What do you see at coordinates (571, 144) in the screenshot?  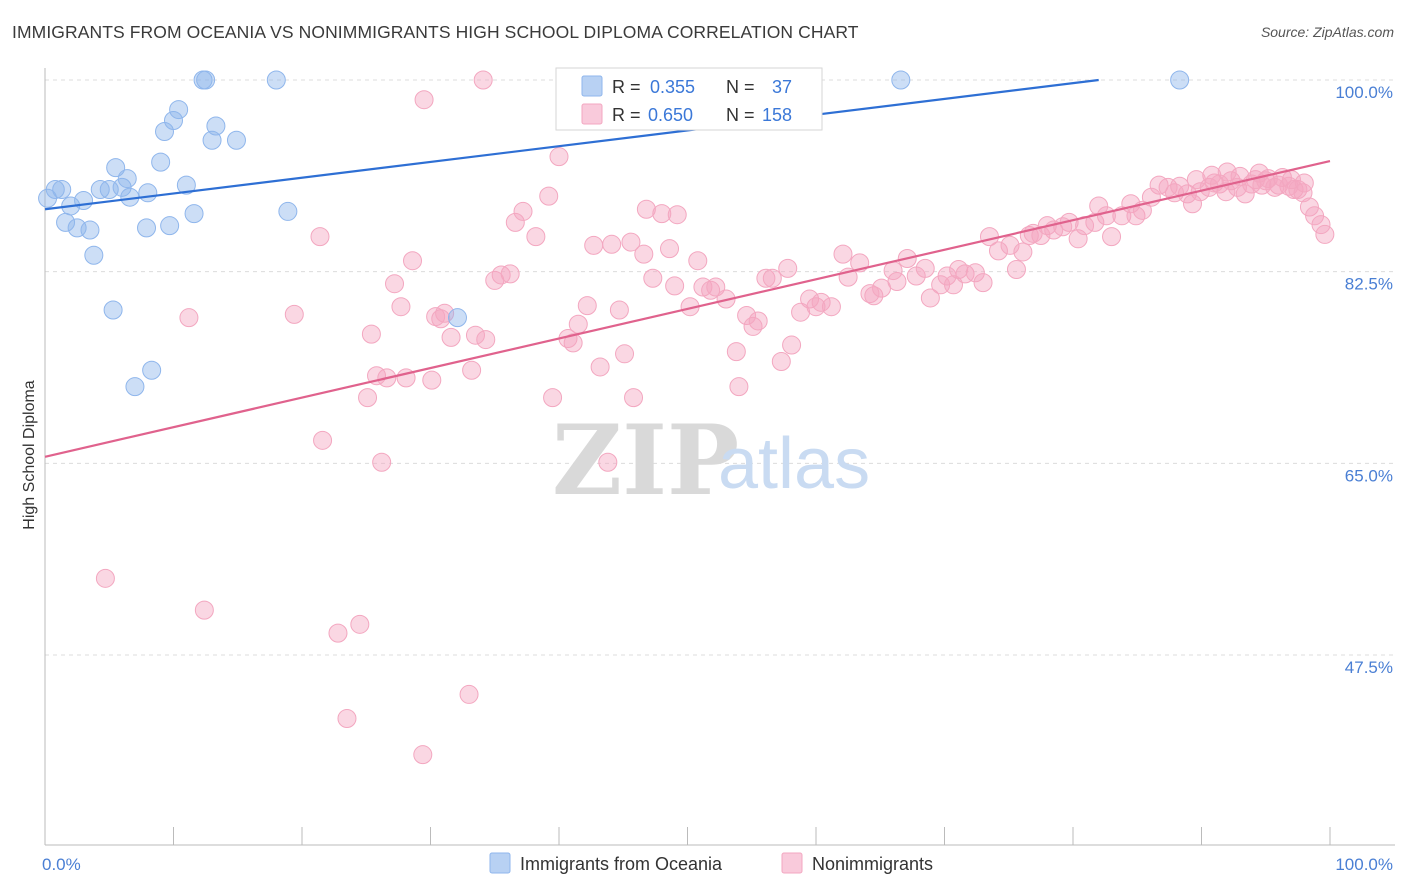 I see `trend-line-oceania` at bounding box center [571, 144].